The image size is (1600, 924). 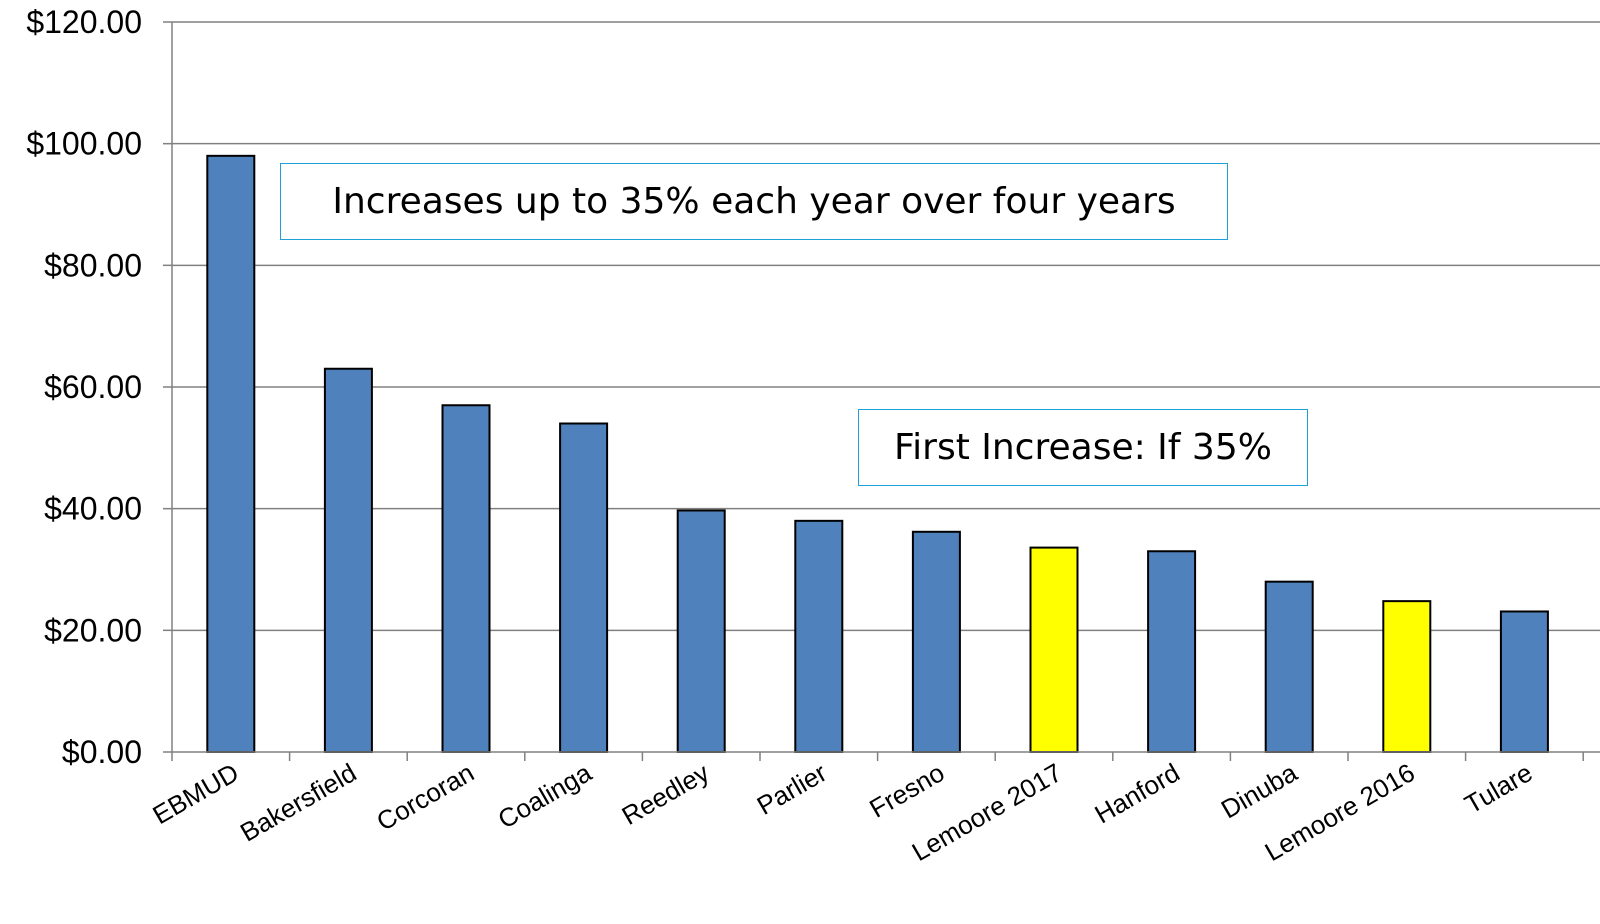 What do you see at coordinates (93, 509) in the screenshot?
I see `y-tick-label: $40.00` at bounding box center [93, 509].